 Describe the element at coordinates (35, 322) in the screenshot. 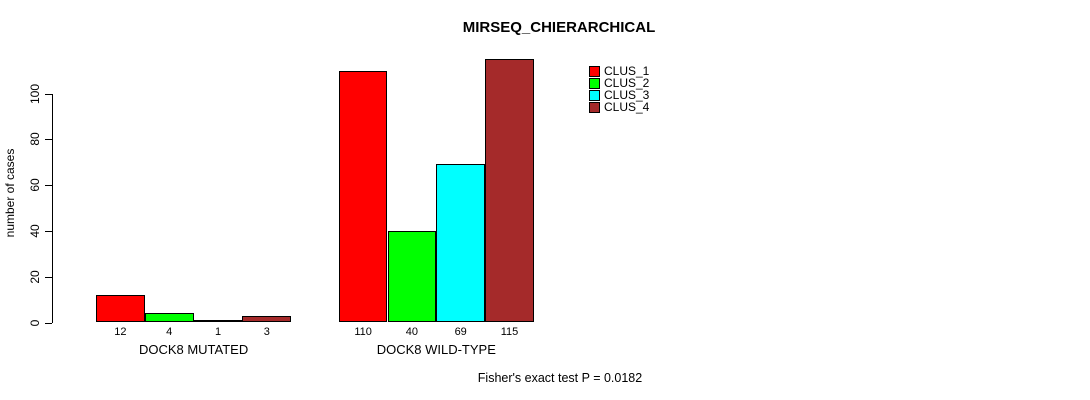

I see `y-tick-label: 0` at that location.